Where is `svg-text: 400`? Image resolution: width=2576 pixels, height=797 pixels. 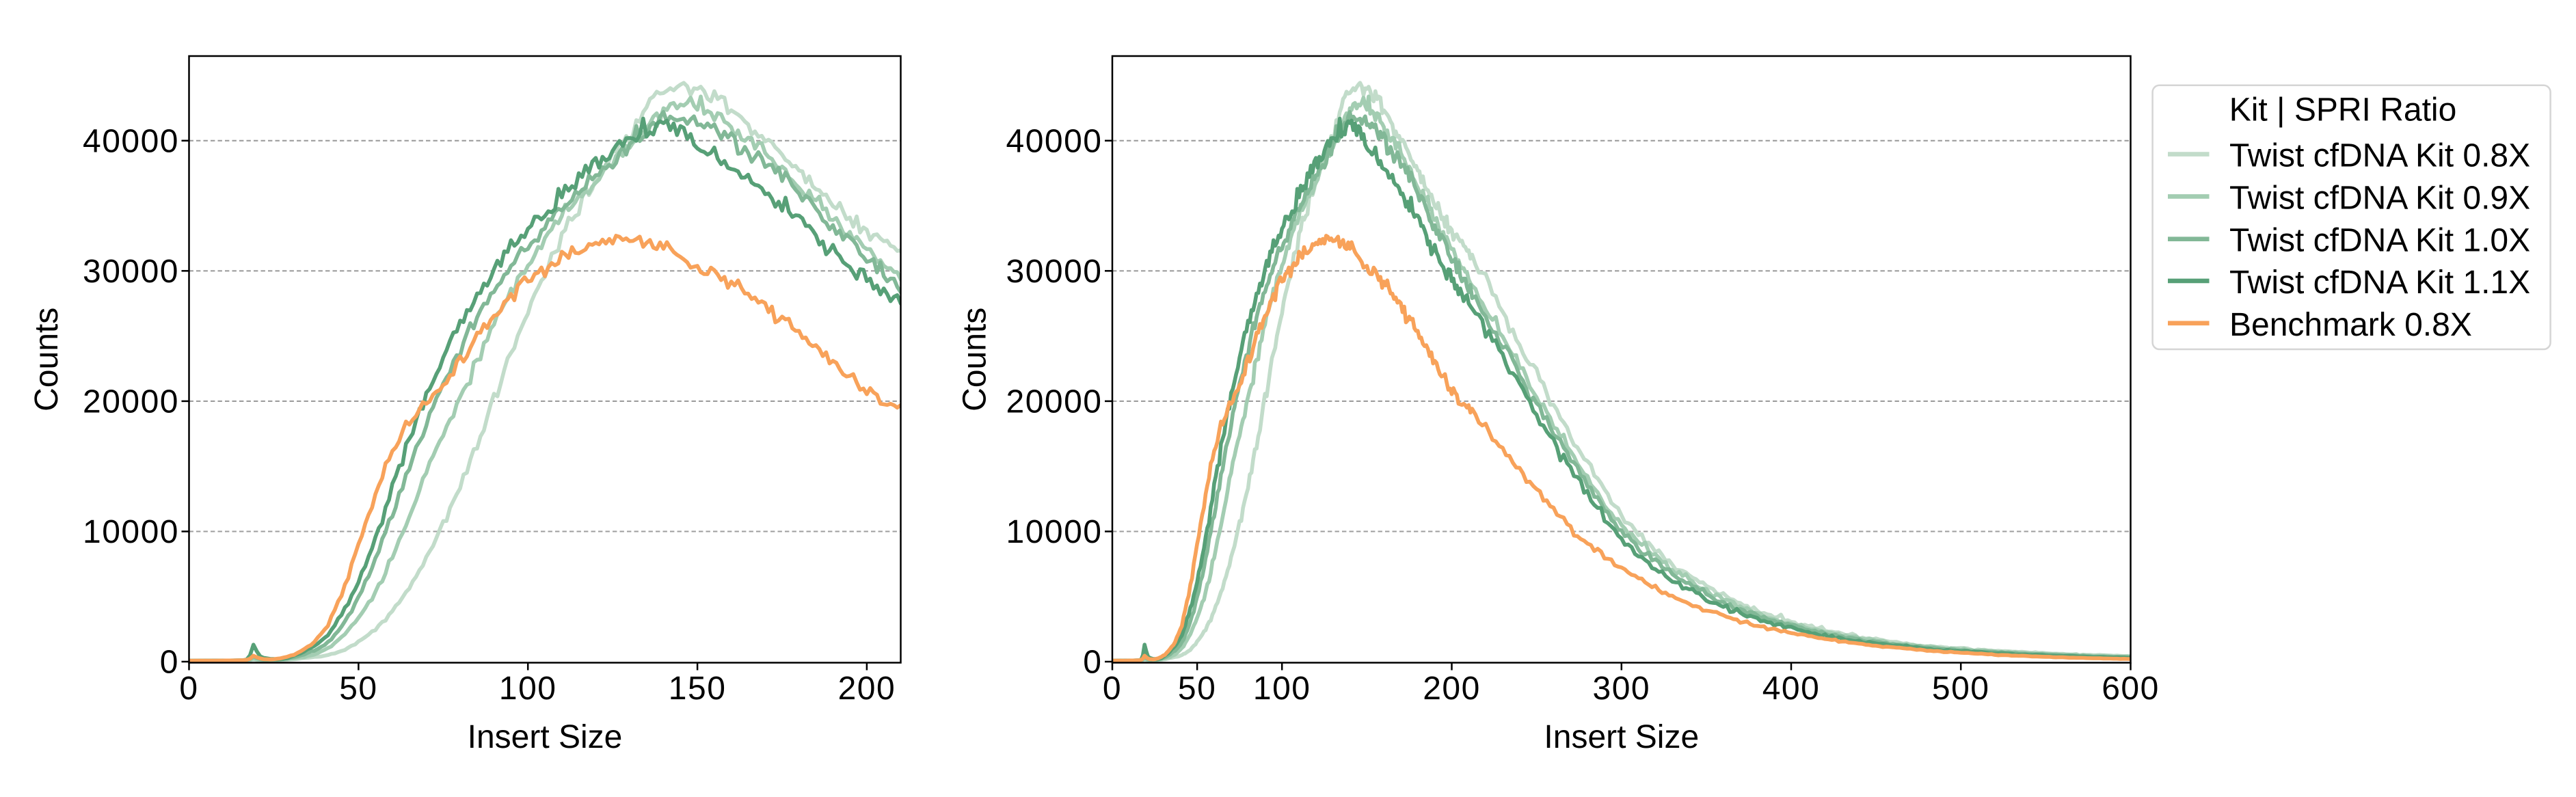
svg-text: 400 is located at coordinates (1791, 689).